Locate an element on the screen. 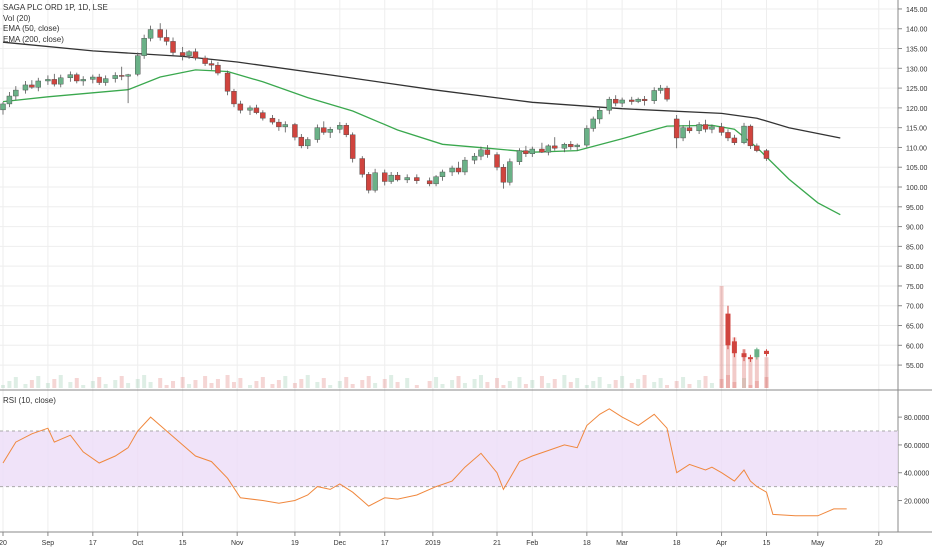 The image size is (932, 550). price-tick-label: 60.00 is located at coordinates (915, 346).